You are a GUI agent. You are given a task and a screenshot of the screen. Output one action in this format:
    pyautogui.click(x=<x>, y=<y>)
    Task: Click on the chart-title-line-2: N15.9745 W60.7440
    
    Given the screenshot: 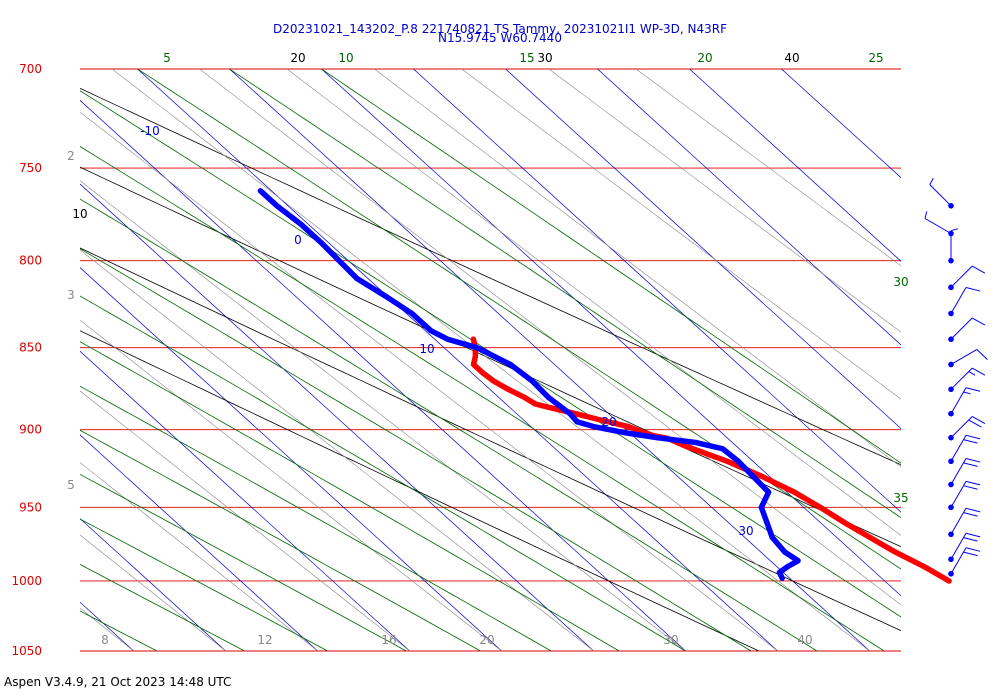 What is the action you would take?
    pyautogui.click(x=500, y=38)
    